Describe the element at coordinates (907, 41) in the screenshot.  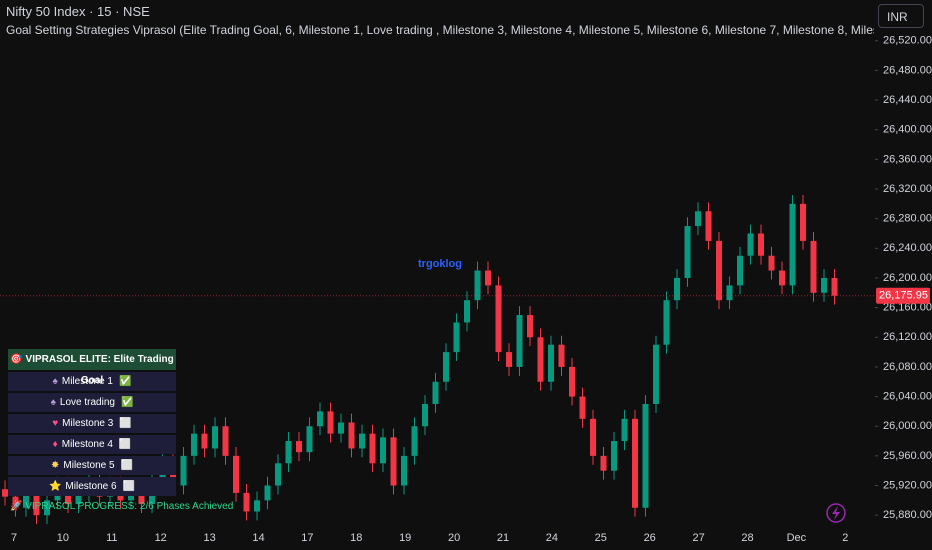
I see `y-tick-label: 26,520.00` at that location.